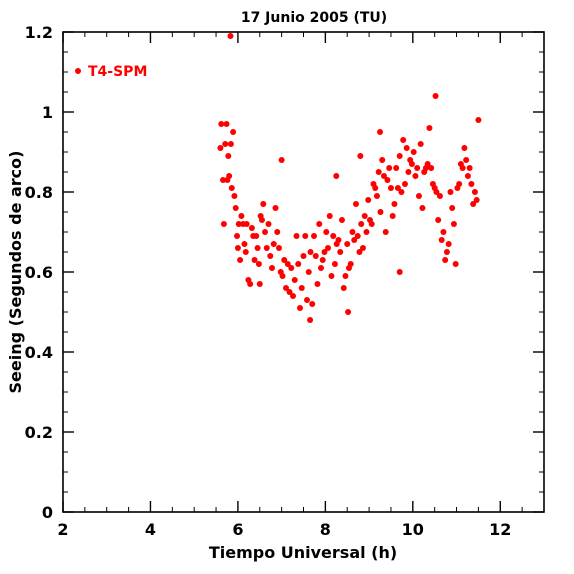  Describe the element at coordinates (314, 18) in the screenshot. I see `chart-title: 17 Junio 2005 (TU)` at that location.